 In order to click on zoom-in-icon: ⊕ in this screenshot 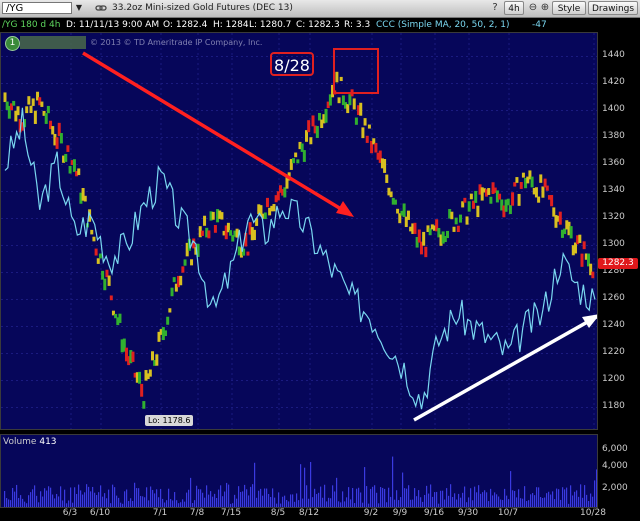, I will do `click(545, 7)`.